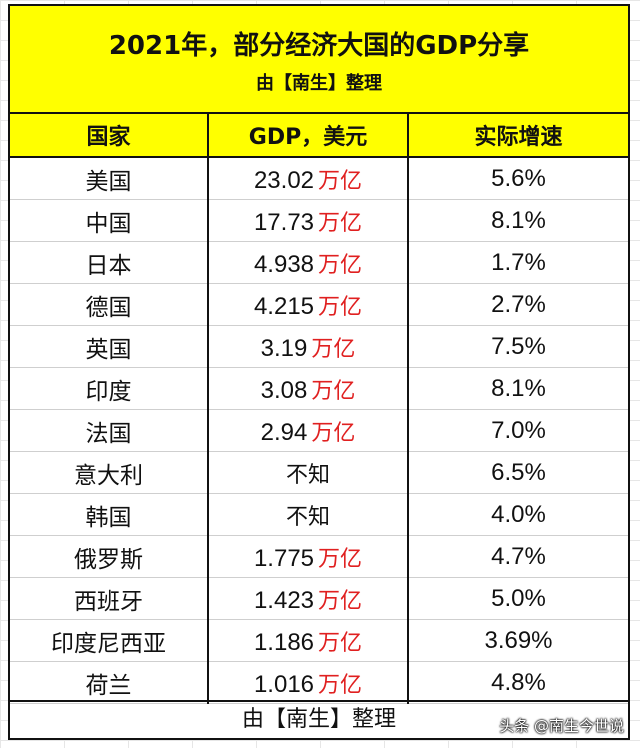 The height and width of the screenshot is (748, 640). I want to click on country-cell: 印度, so click(109, 388).